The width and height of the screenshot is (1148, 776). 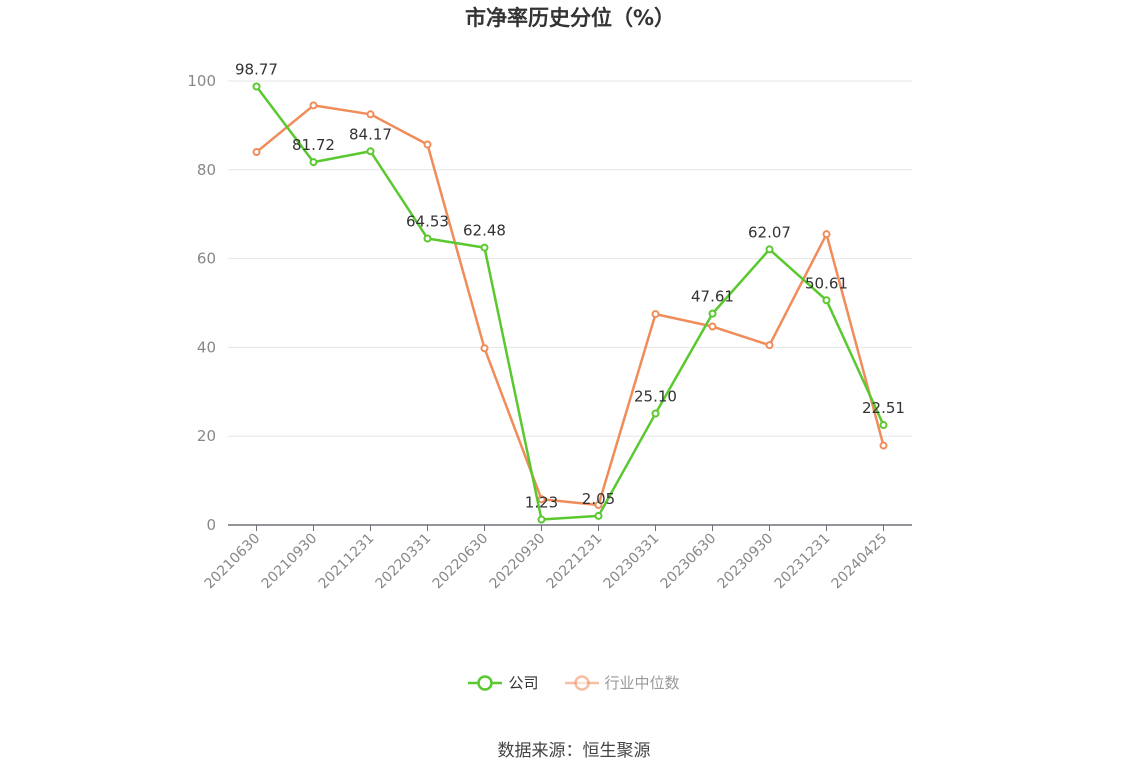 What do you see at coordinates (206, 170) in the screenshot?
I see `y-tick-label: 80` at bounding box center [206, 170].